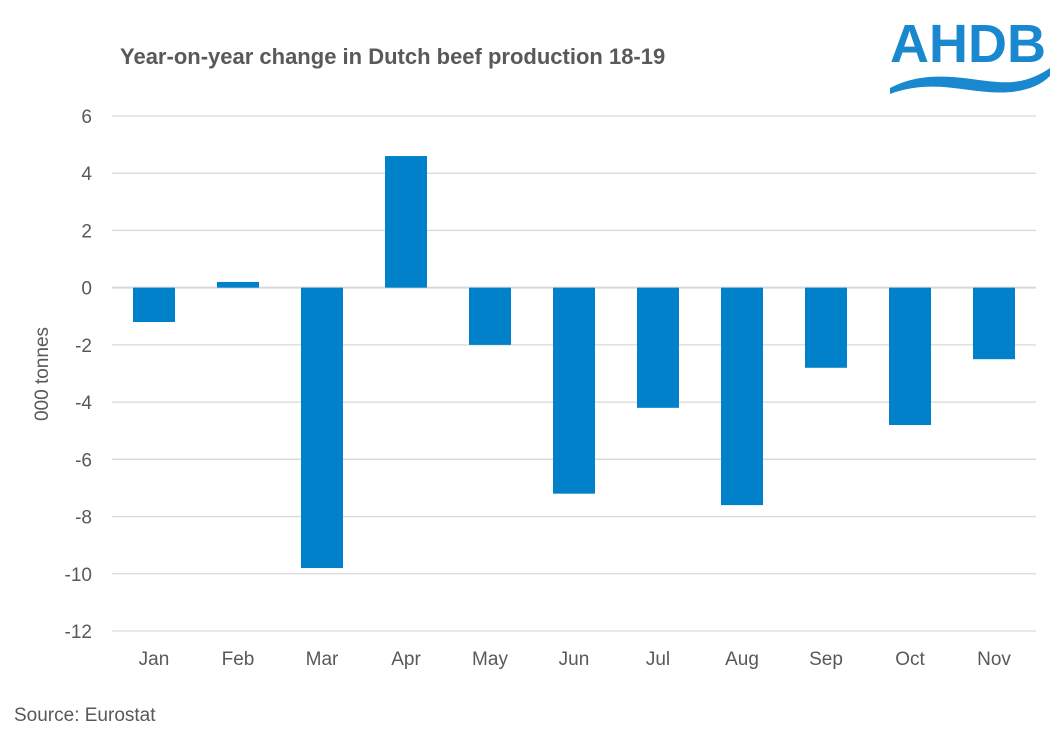 Image resolution: width=1059 pixels, height=744 pixels. Describe the element at coordinates (86, 231) in the screenshot. I see `y-tick-label: 2` at that location.